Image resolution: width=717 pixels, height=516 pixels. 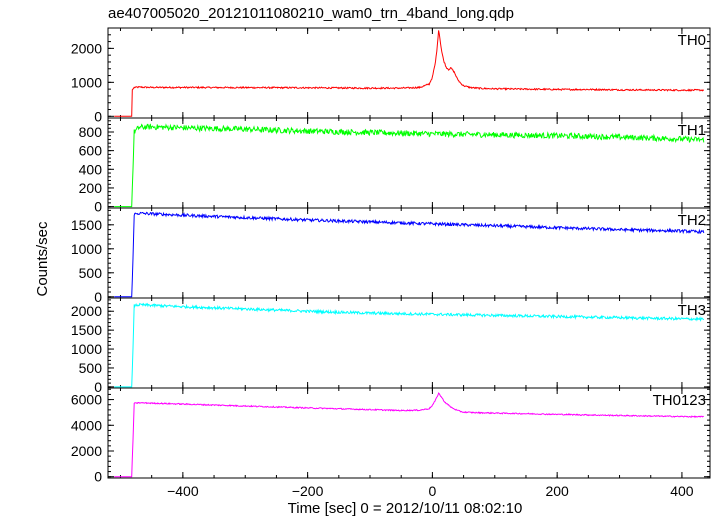 I want to click on x-tick-label: −400, so click(x=183, y=491).